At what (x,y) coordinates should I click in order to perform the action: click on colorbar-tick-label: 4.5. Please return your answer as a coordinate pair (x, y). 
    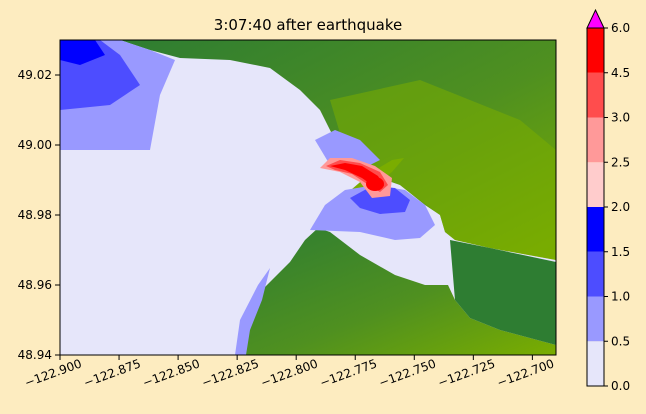
    Looking at the image, I should click on (620, 73).